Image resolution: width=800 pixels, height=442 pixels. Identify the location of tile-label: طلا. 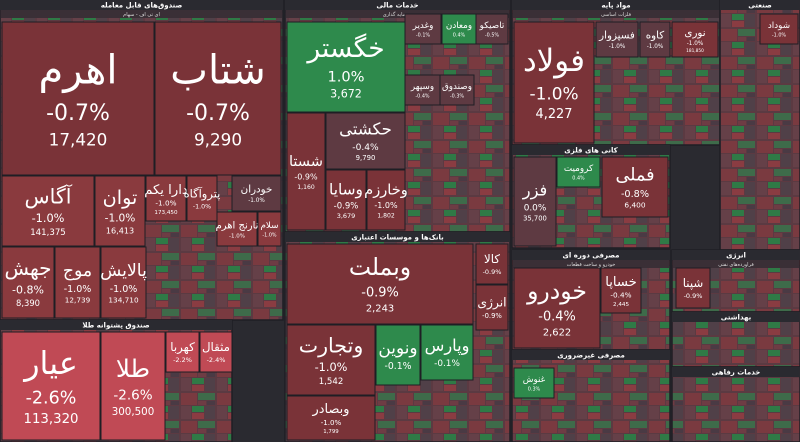
(133, 368).